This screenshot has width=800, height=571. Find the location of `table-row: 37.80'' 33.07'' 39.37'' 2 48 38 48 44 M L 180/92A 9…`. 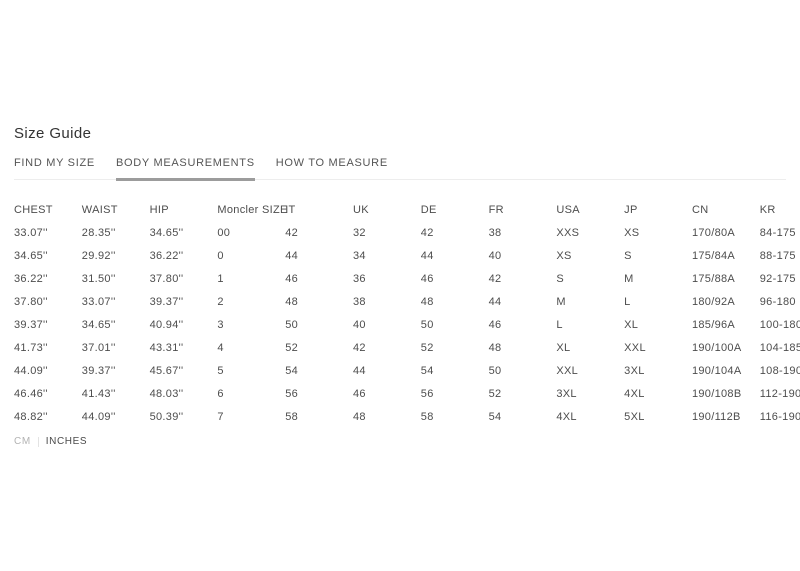

table-row: 37.80'' 33.07'' 39.37'' 2 48 38 48 44 M L 180/92A 9… is located at coordinates (405, 301).